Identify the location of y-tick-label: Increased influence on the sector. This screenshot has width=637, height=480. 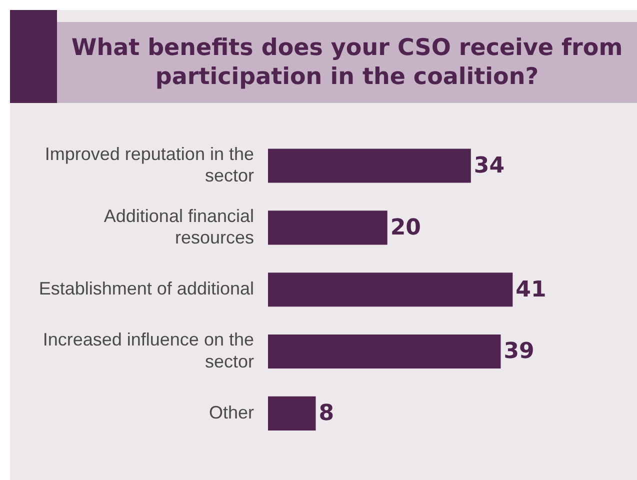
(148, 351).